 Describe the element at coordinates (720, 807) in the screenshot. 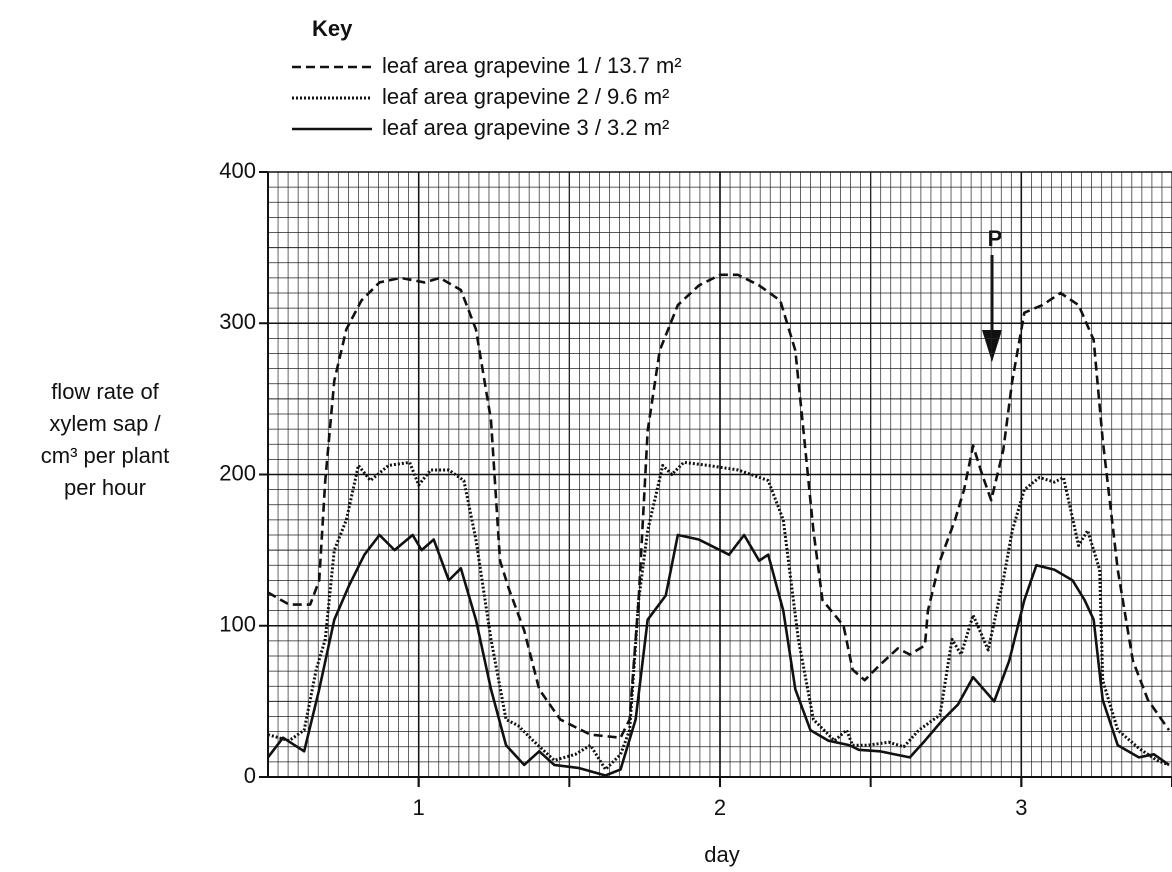

I see `x-tick-label: 2` at that location.